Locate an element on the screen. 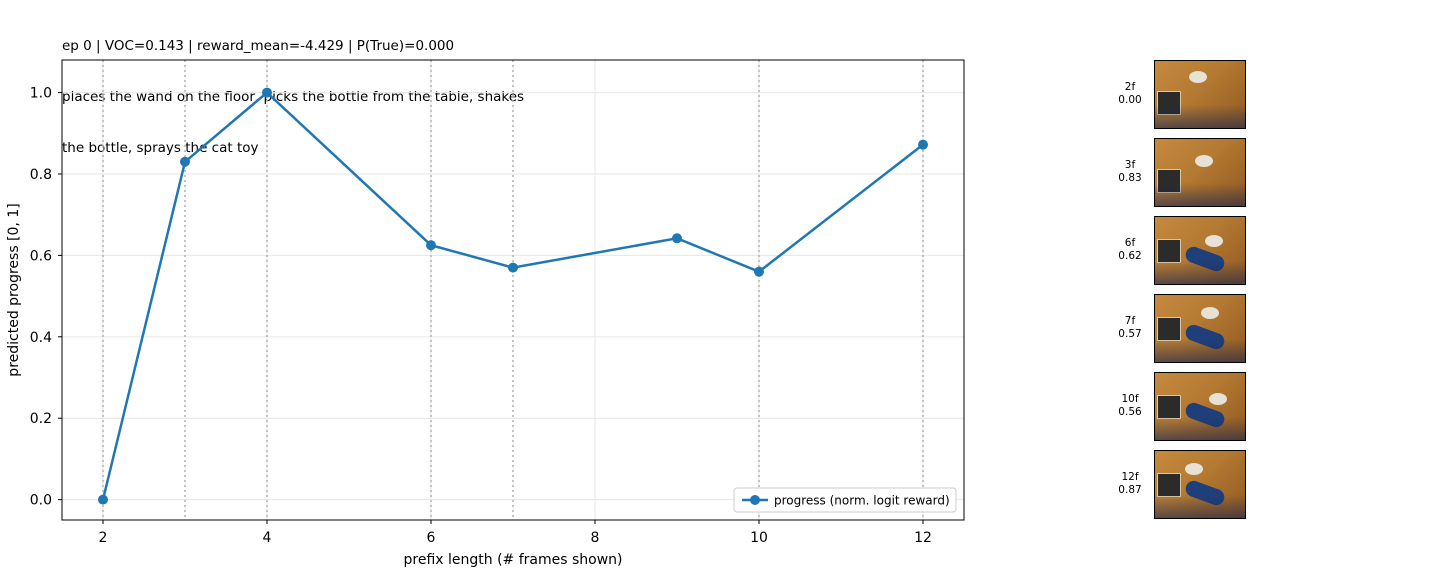 This screenshot has height=572, width=1430. y-tick-label: 0.0 is located at coordinates (41, 501).